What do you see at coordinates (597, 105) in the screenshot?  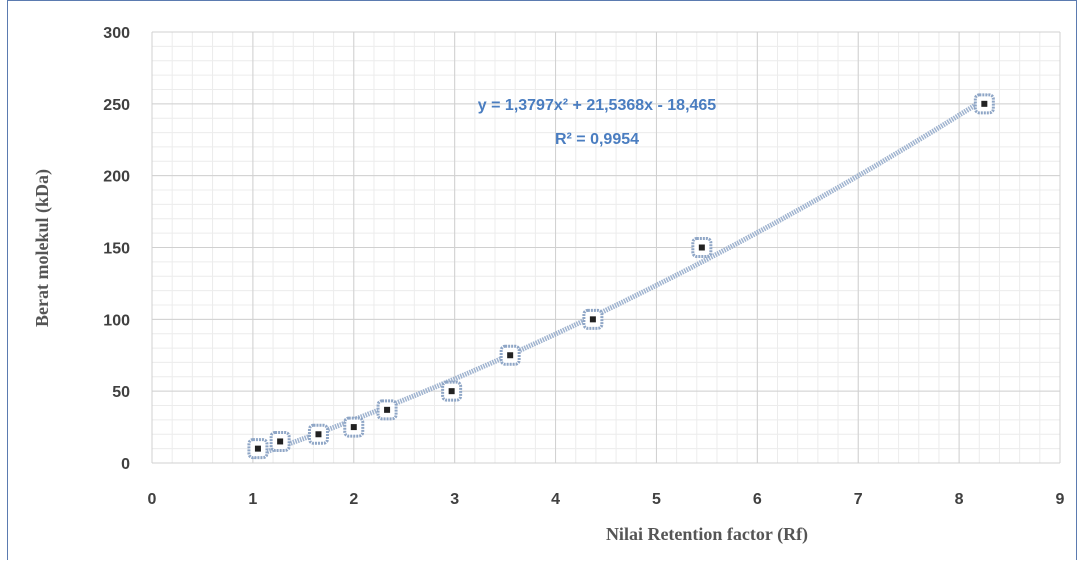 I see `trendline-equation: y = 1,3797x² + 21,5368x - 18,465` at bounding box center [597, 105].